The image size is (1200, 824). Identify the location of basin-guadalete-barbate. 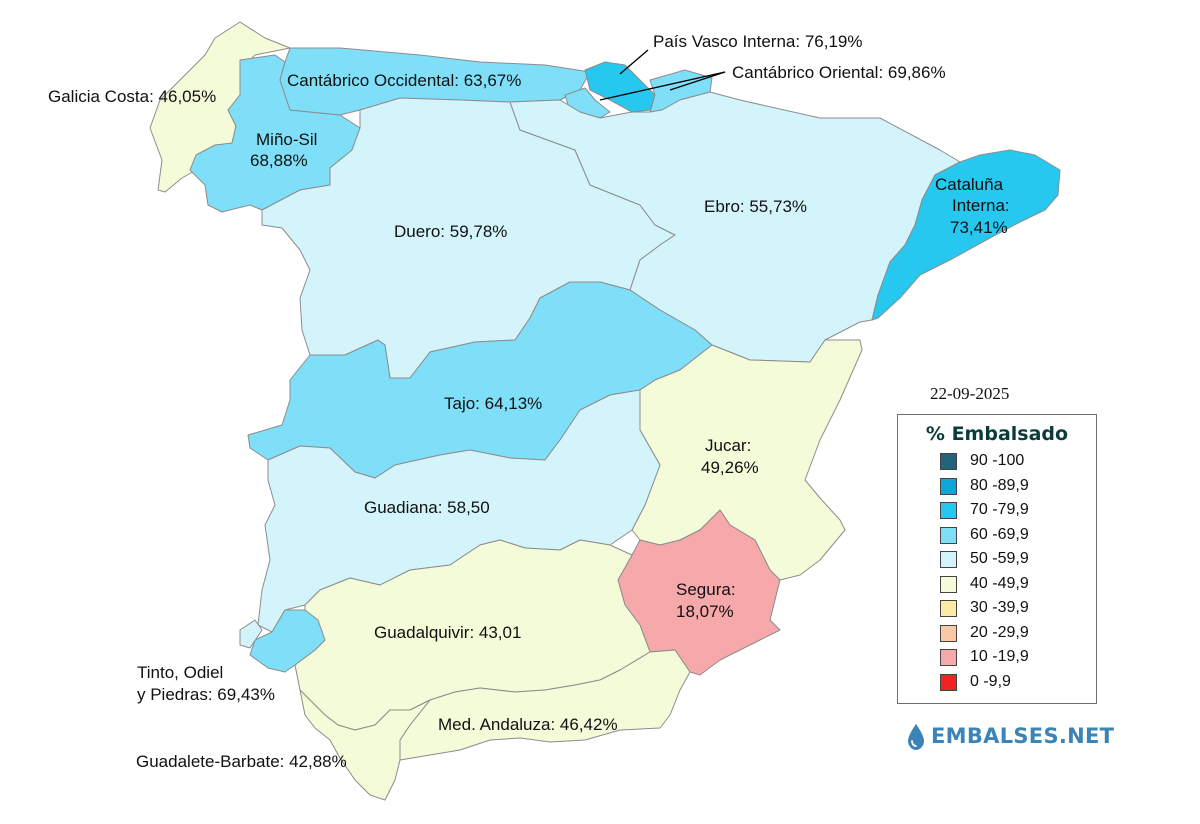
(365, 745).